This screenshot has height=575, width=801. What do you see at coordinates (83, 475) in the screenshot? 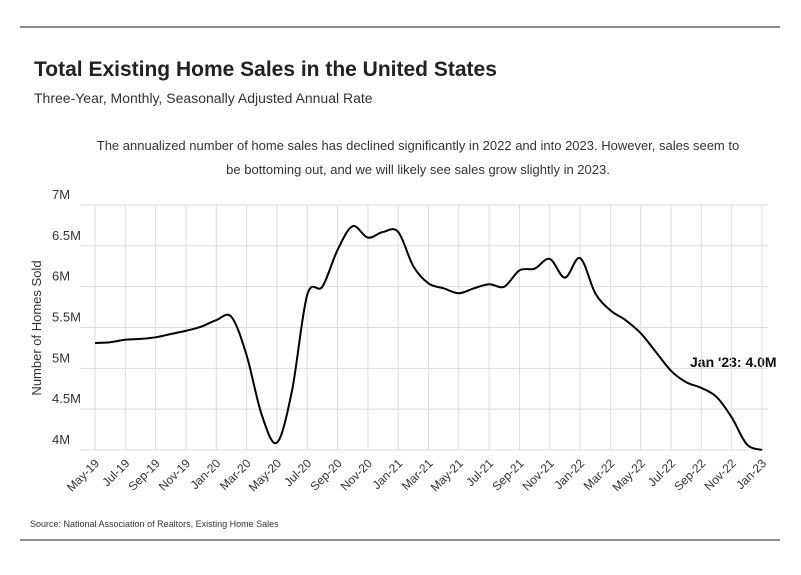
I see `x-tick-label: May-19` at bounding box center [83, 475].